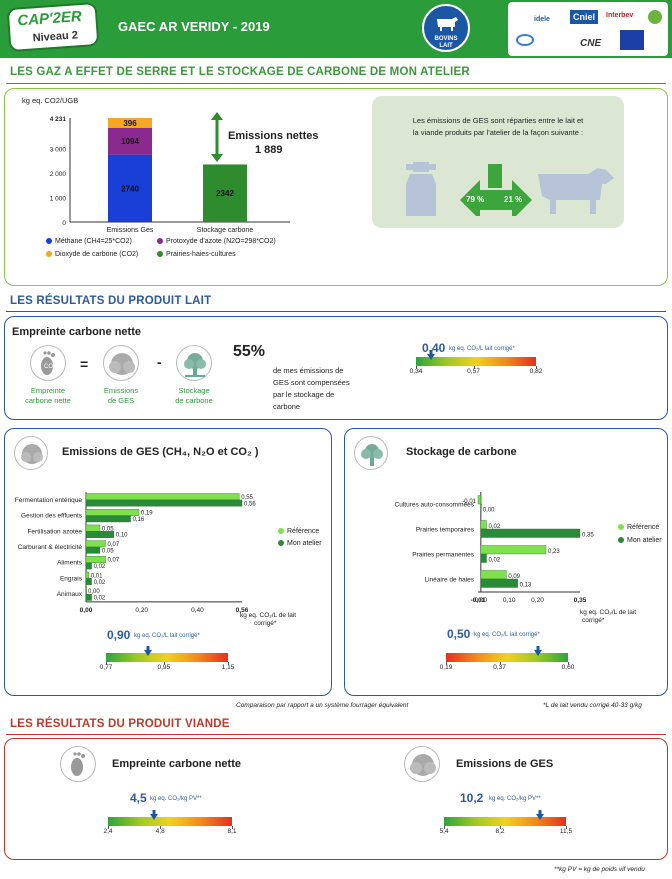 This screenshot has height=879, width=672. What do you see at coordinates (108, 529) in the screenshot?
I see `bar-value-label: 0,05` at bounding box center [108, 529].